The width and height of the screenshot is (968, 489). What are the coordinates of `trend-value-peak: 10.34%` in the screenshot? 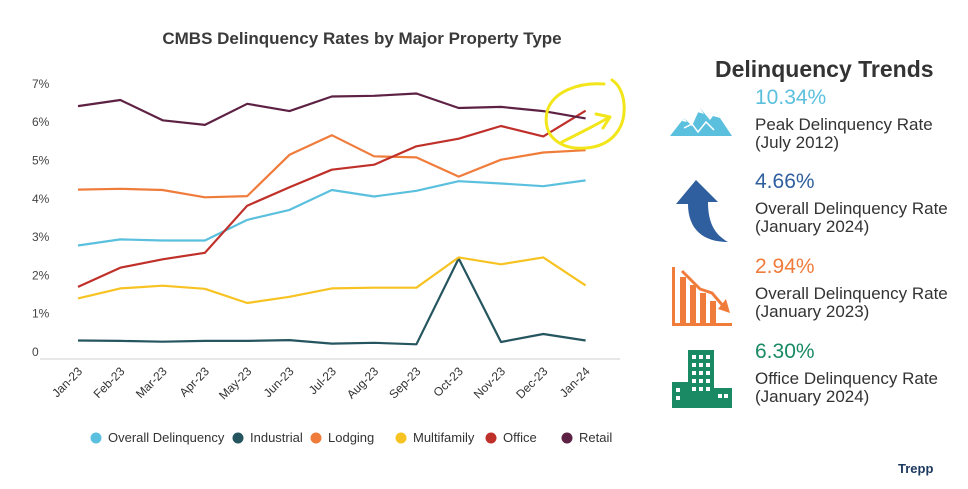 It's located at (791, 97).